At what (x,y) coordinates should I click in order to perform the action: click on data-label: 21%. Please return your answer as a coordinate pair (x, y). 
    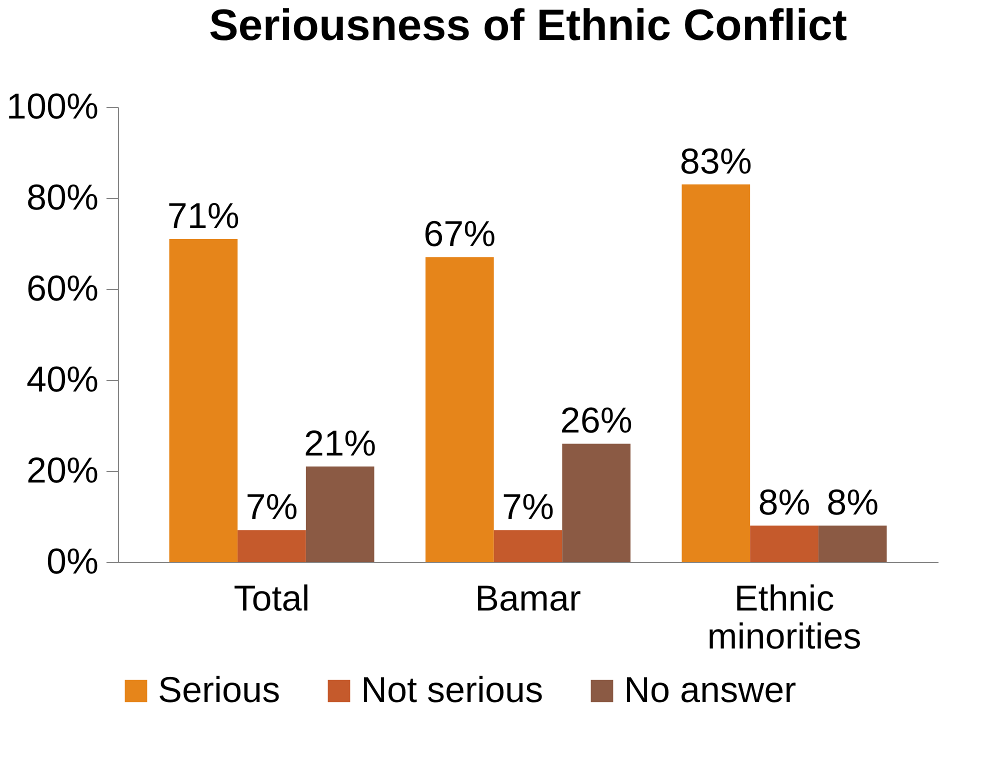
    Looking at the image, I should click on (340, 443).